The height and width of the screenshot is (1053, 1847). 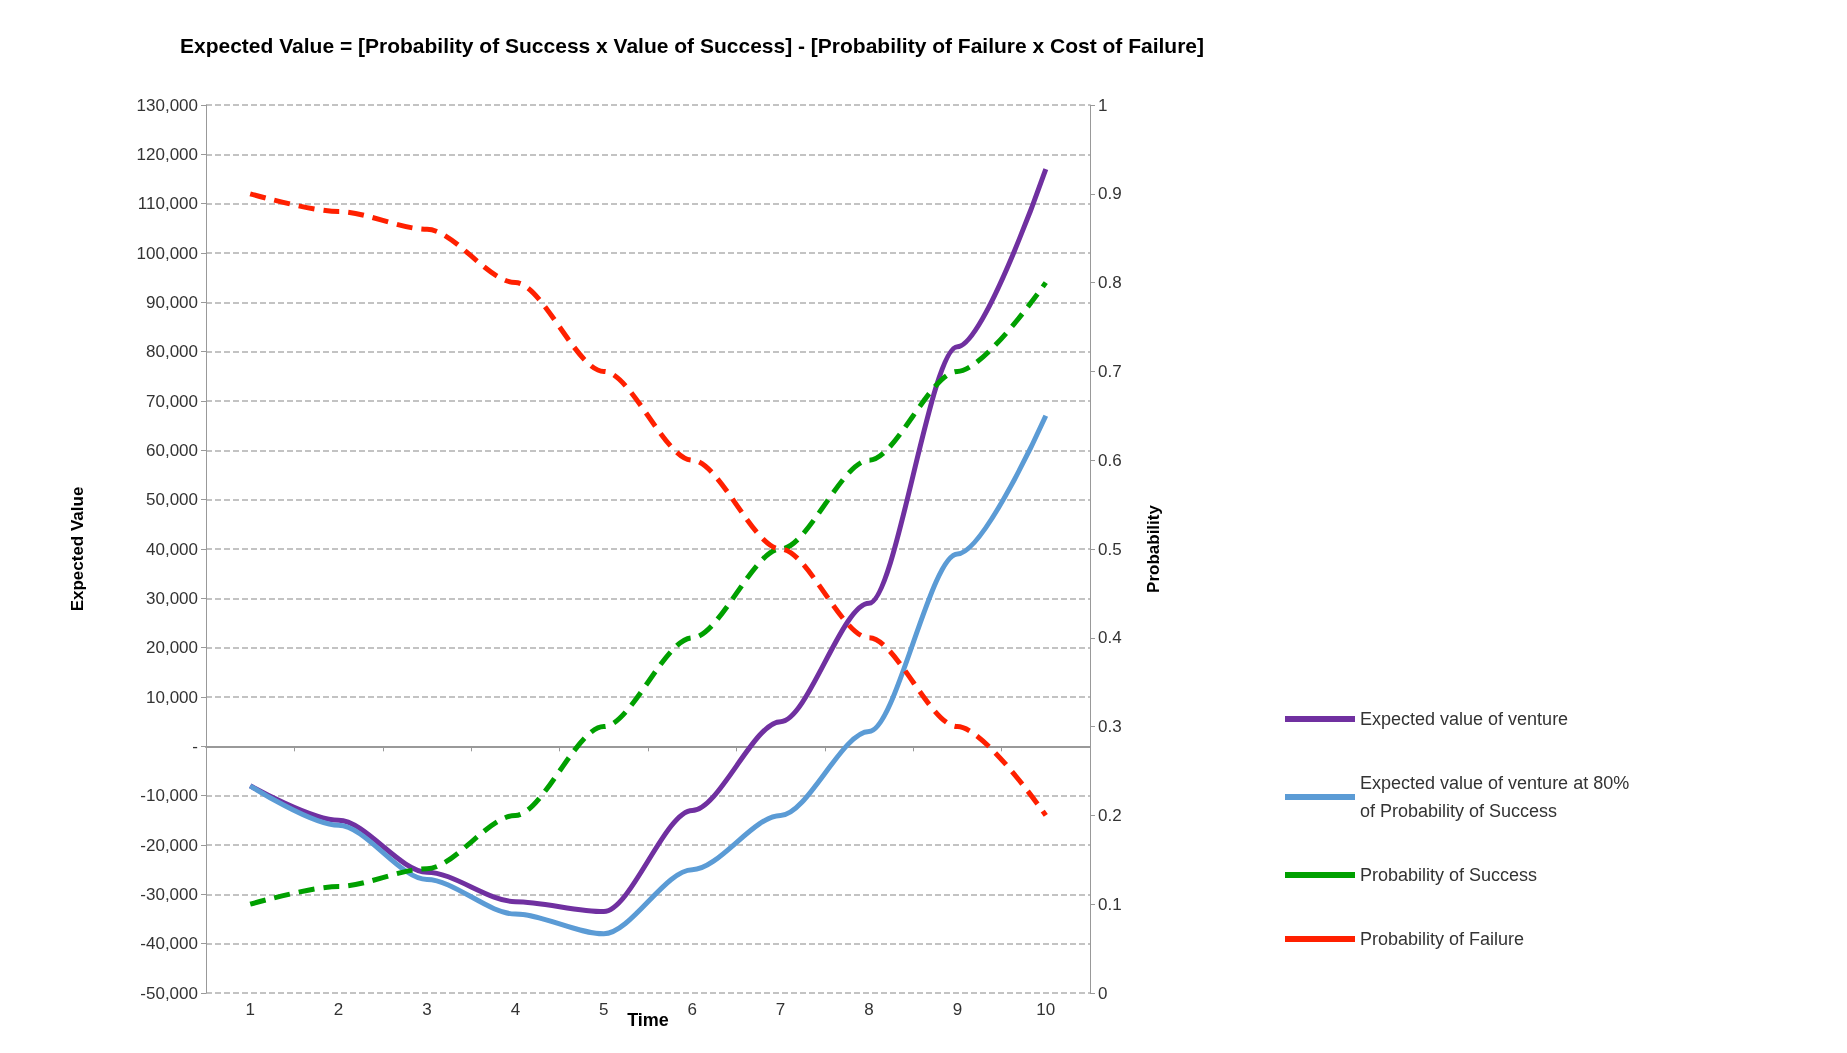 What do you see at coordinates (167, 154) in the screenshot?
I see `y-tick-label: 120,000` at bounding box center [167, 154].